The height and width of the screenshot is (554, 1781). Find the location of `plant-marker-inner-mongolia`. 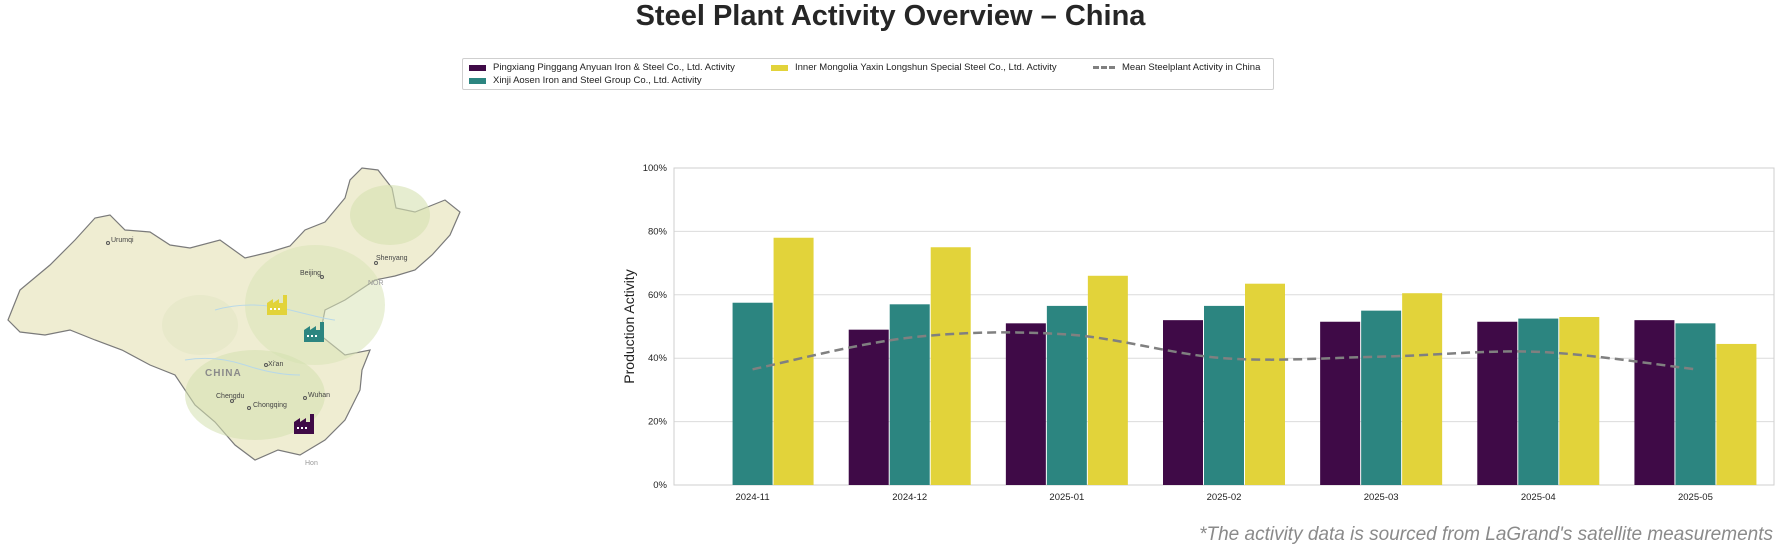

plant-marker-inner-mongolia is located at coordinates (277, 305).